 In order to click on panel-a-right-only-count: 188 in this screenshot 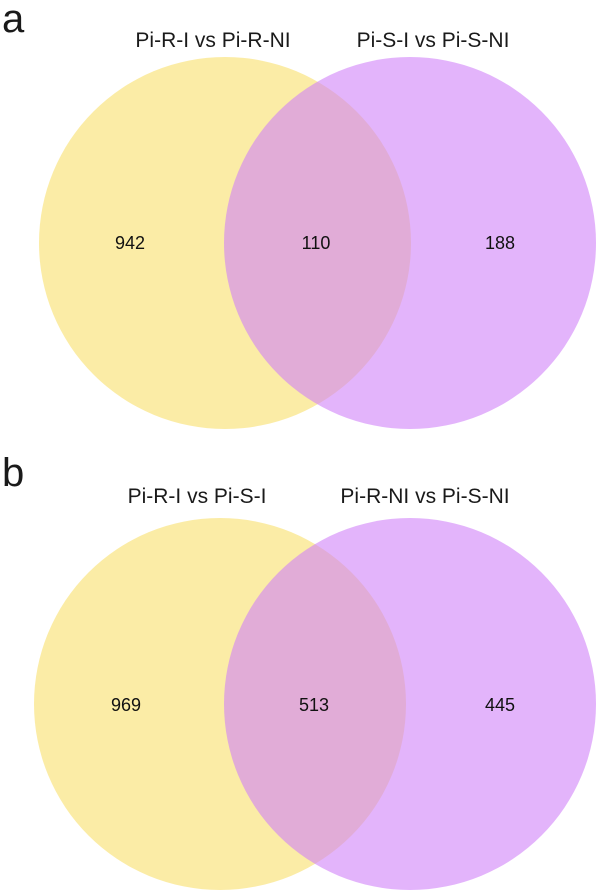, I will do `click(500, 243)`.